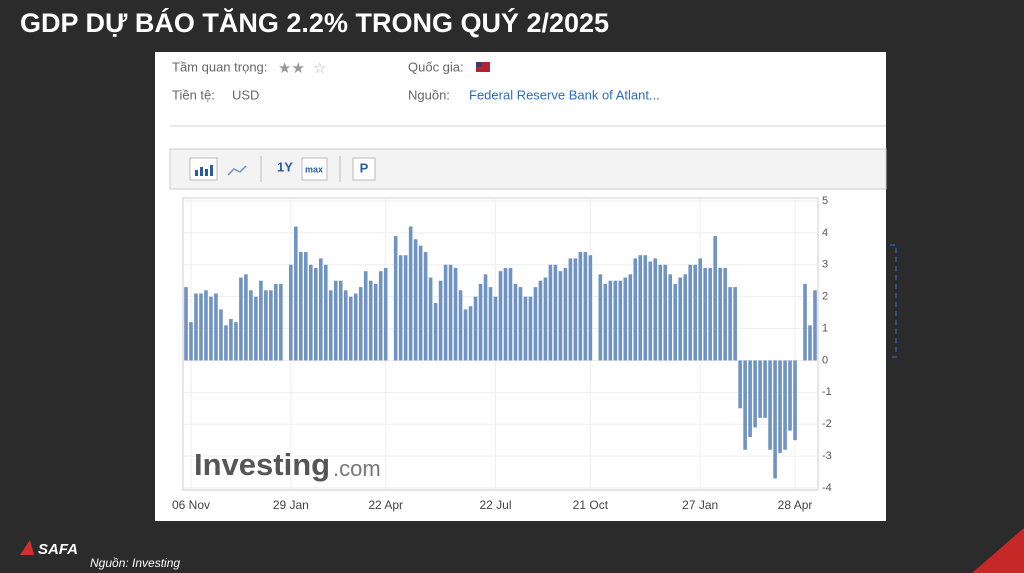  I want to click on info-label: Tiền tệ:, so click(193, 94).